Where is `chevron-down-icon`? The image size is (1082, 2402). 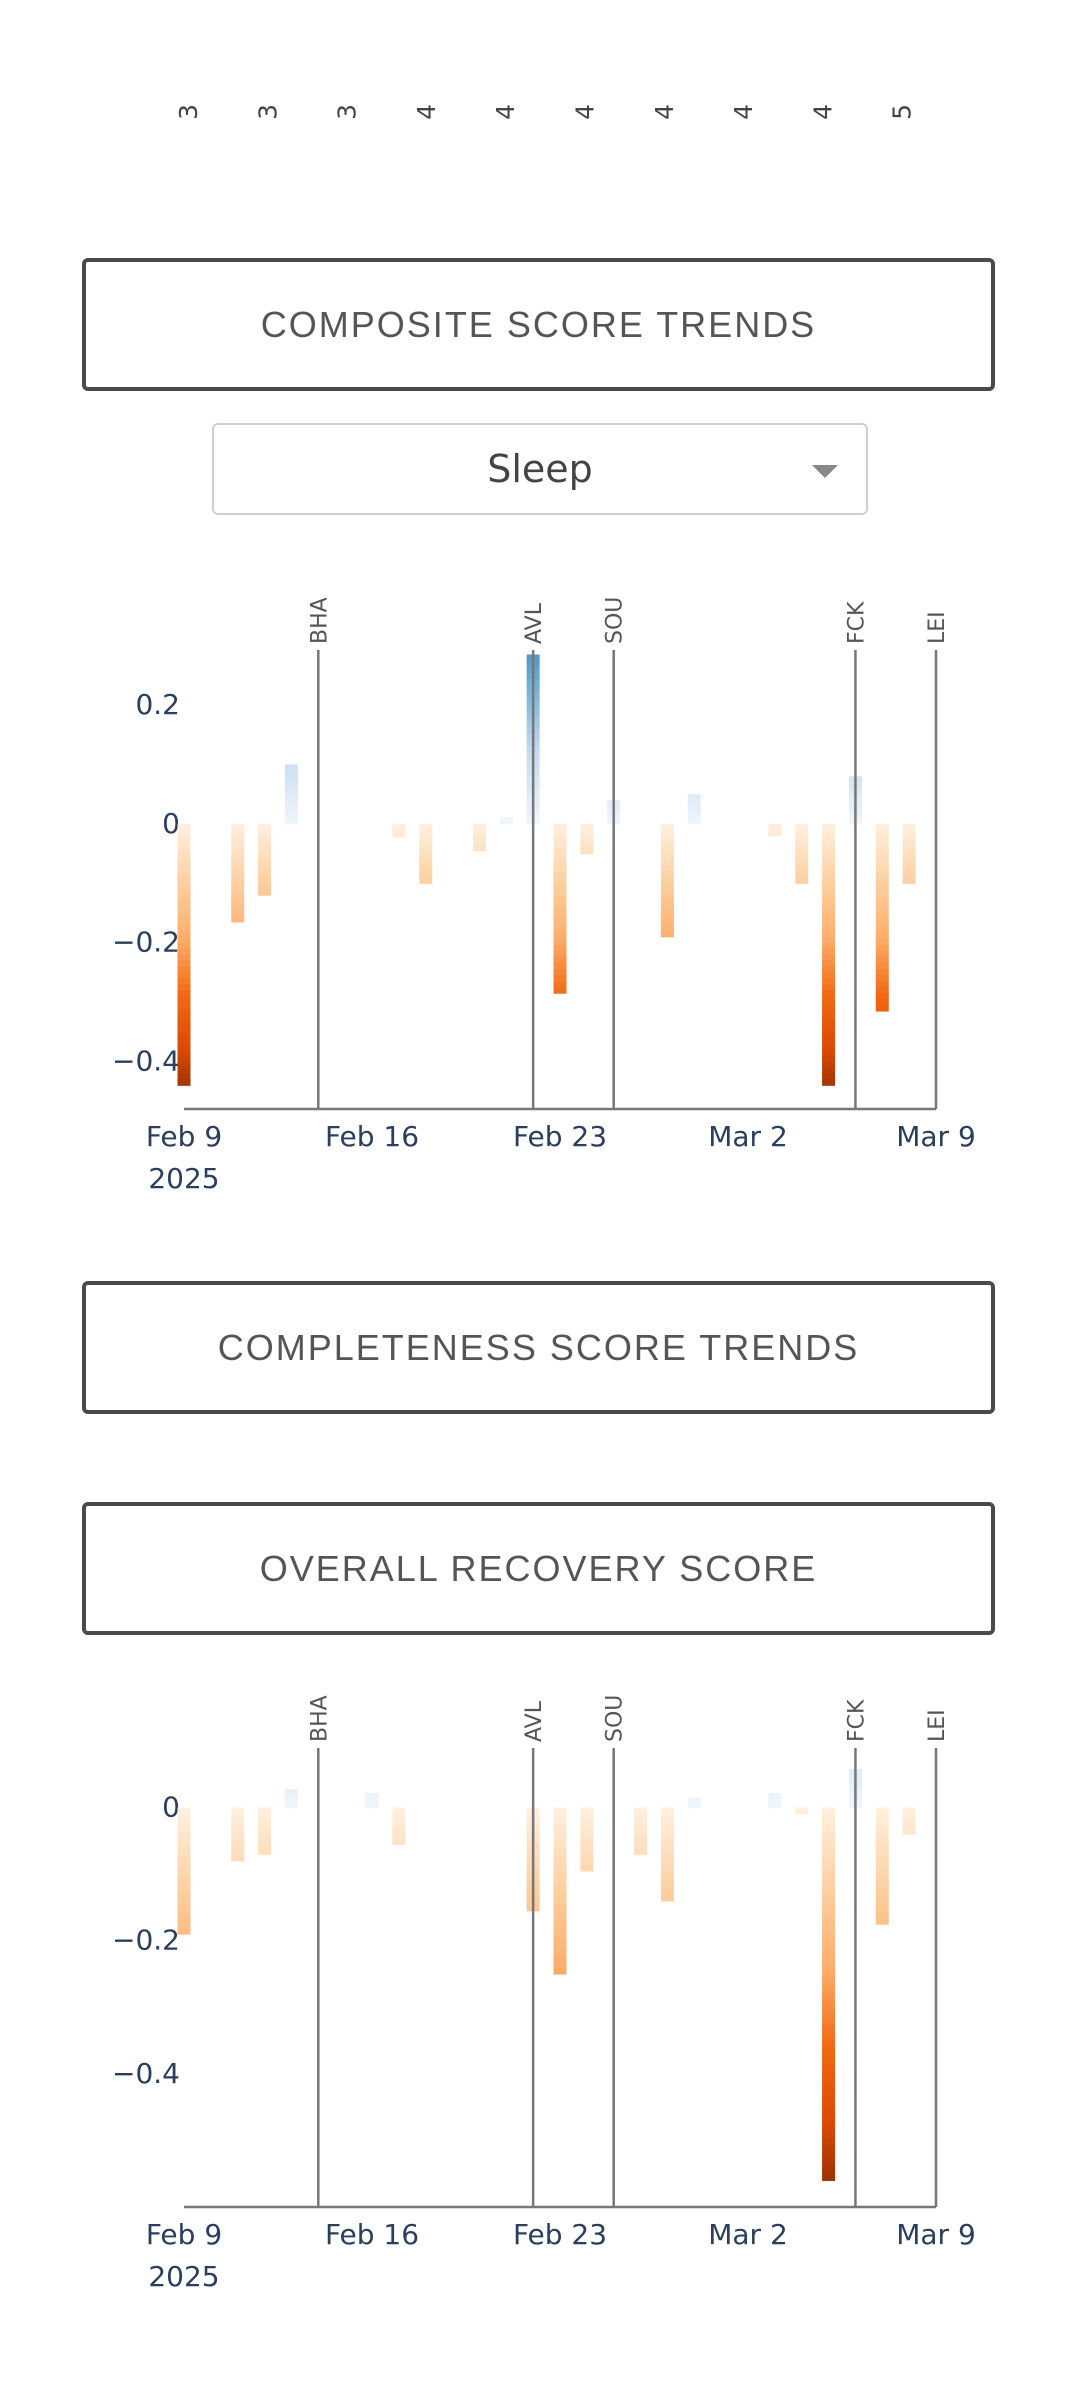 chevron-down-icon is located at coordinates (825, 471).